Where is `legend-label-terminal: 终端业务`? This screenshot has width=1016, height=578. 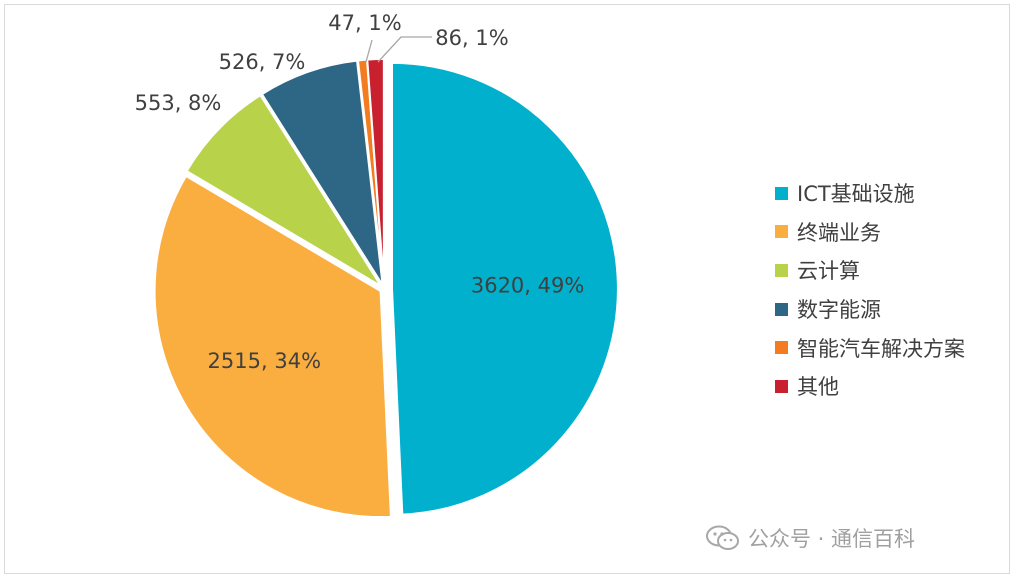
legend-label-terminal: 终端业务 is located at coordinates (839, 232).